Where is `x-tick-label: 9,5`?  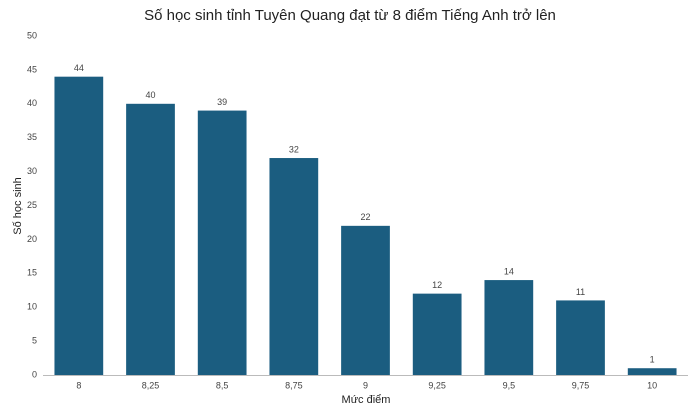 x-tick-label: 9,5 is located at coordinates (509, 385).